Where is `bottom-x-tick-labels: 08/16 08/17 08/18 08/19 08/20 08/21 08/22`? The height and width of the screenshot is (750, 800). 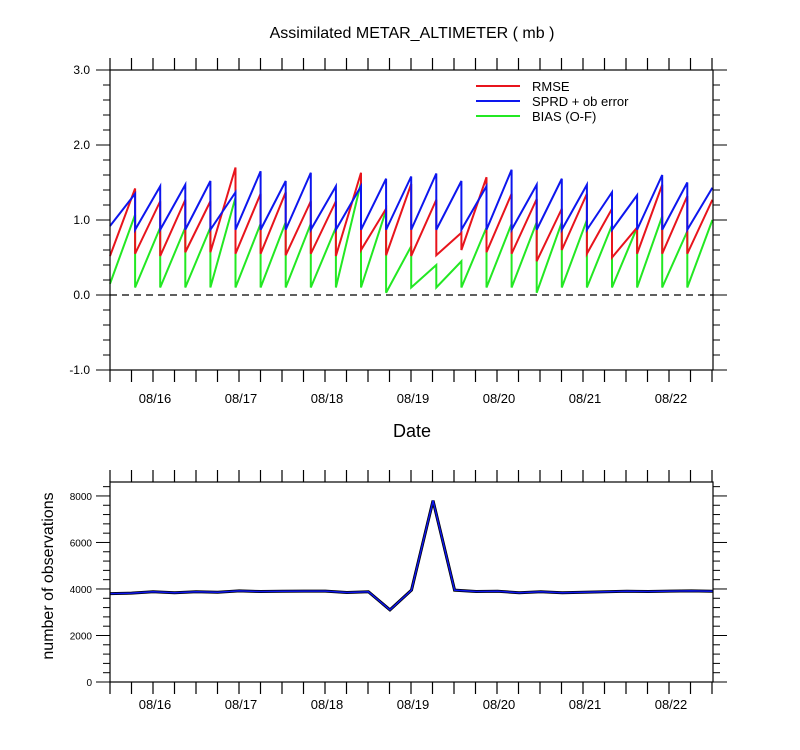 bottom-x-tick-labels: 08/16 08/17 08/18 08/19 08/20 08/21 08/22 is located at coordinates (413, 704).